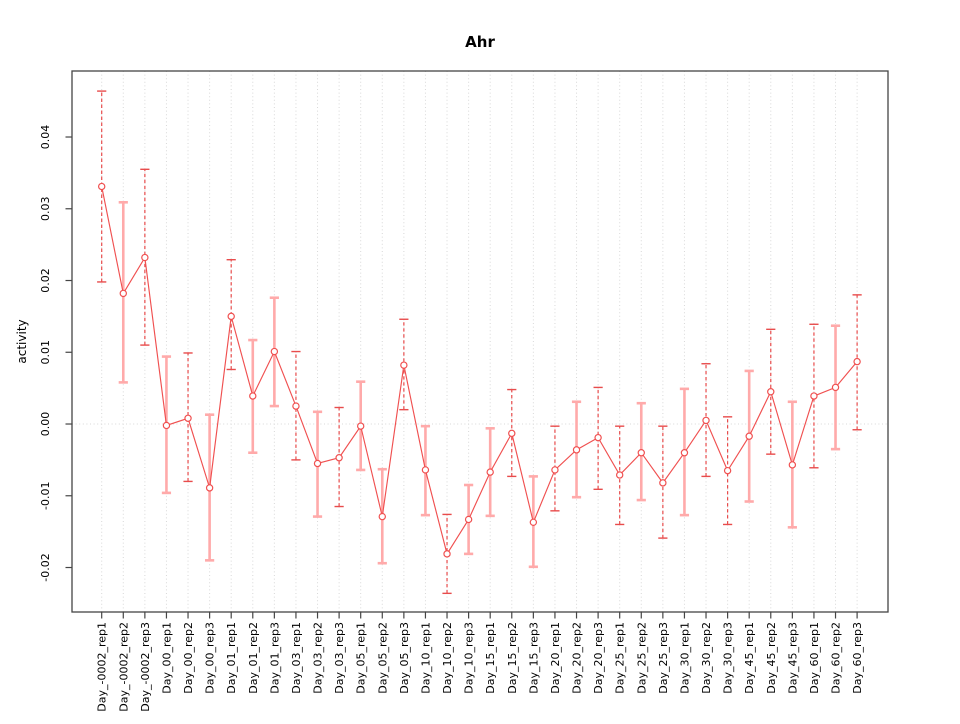  Describe the element at coordinates (836, 658) in the screenshot. I see `x-tick-label: Day_60_rep2` at that location.